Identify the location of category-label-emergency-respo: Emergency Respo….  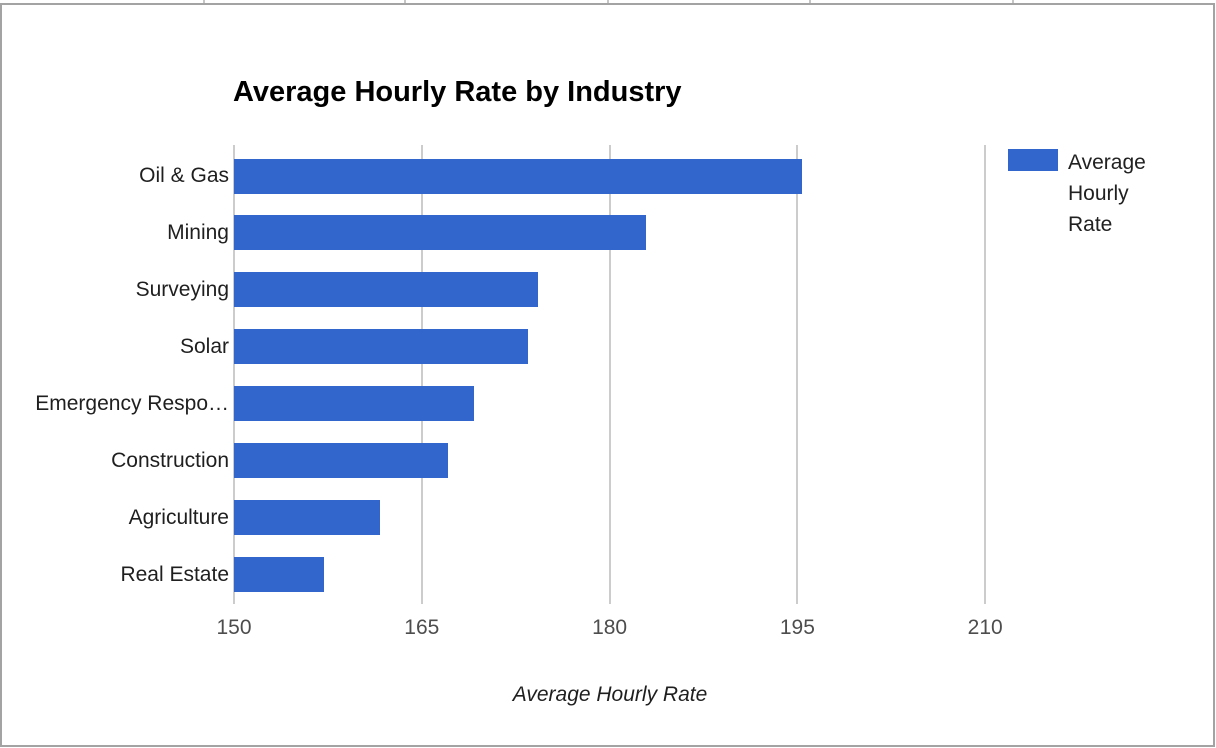
(132, 403).